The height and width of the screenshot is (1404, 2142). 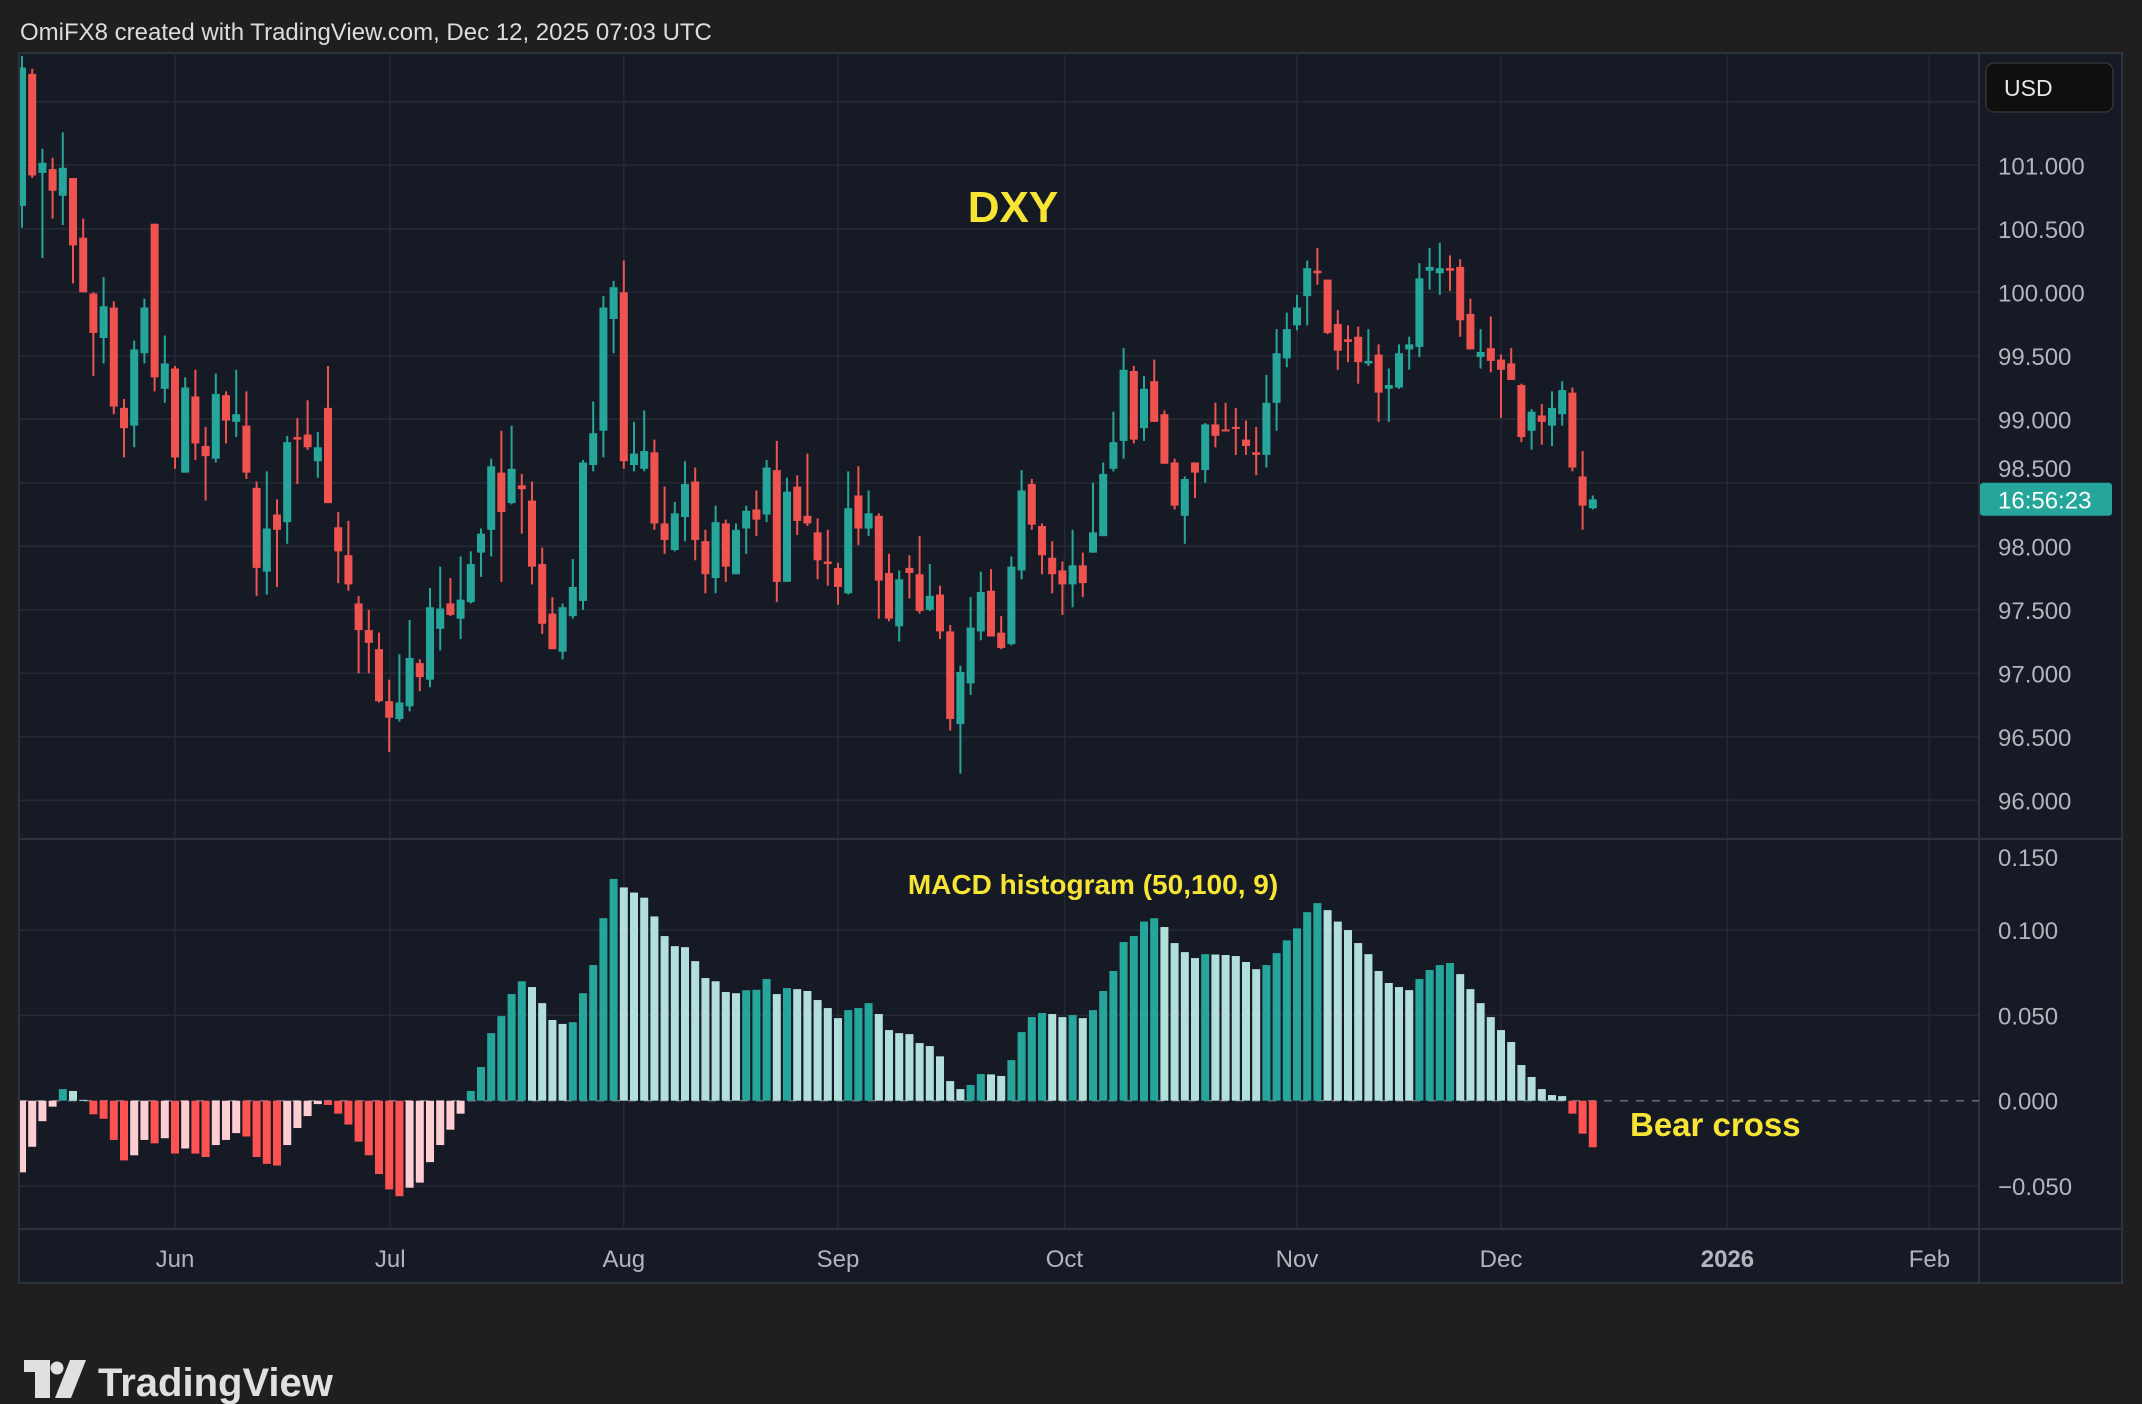 I want to click on time-tick-label: Sep, so click(x=838, y=1259).